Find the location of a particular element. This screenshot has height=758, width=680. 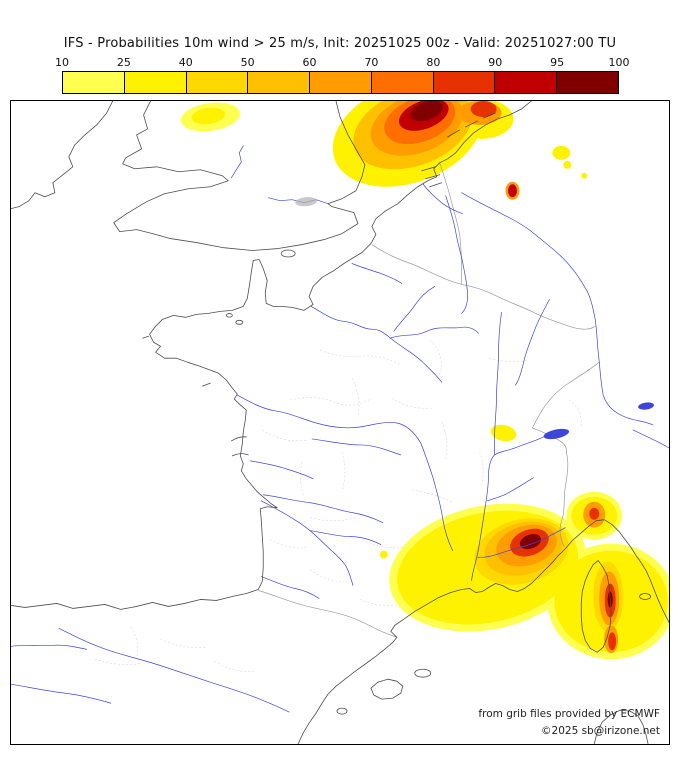

coast-ibiza is located at coordinates (342, 711).